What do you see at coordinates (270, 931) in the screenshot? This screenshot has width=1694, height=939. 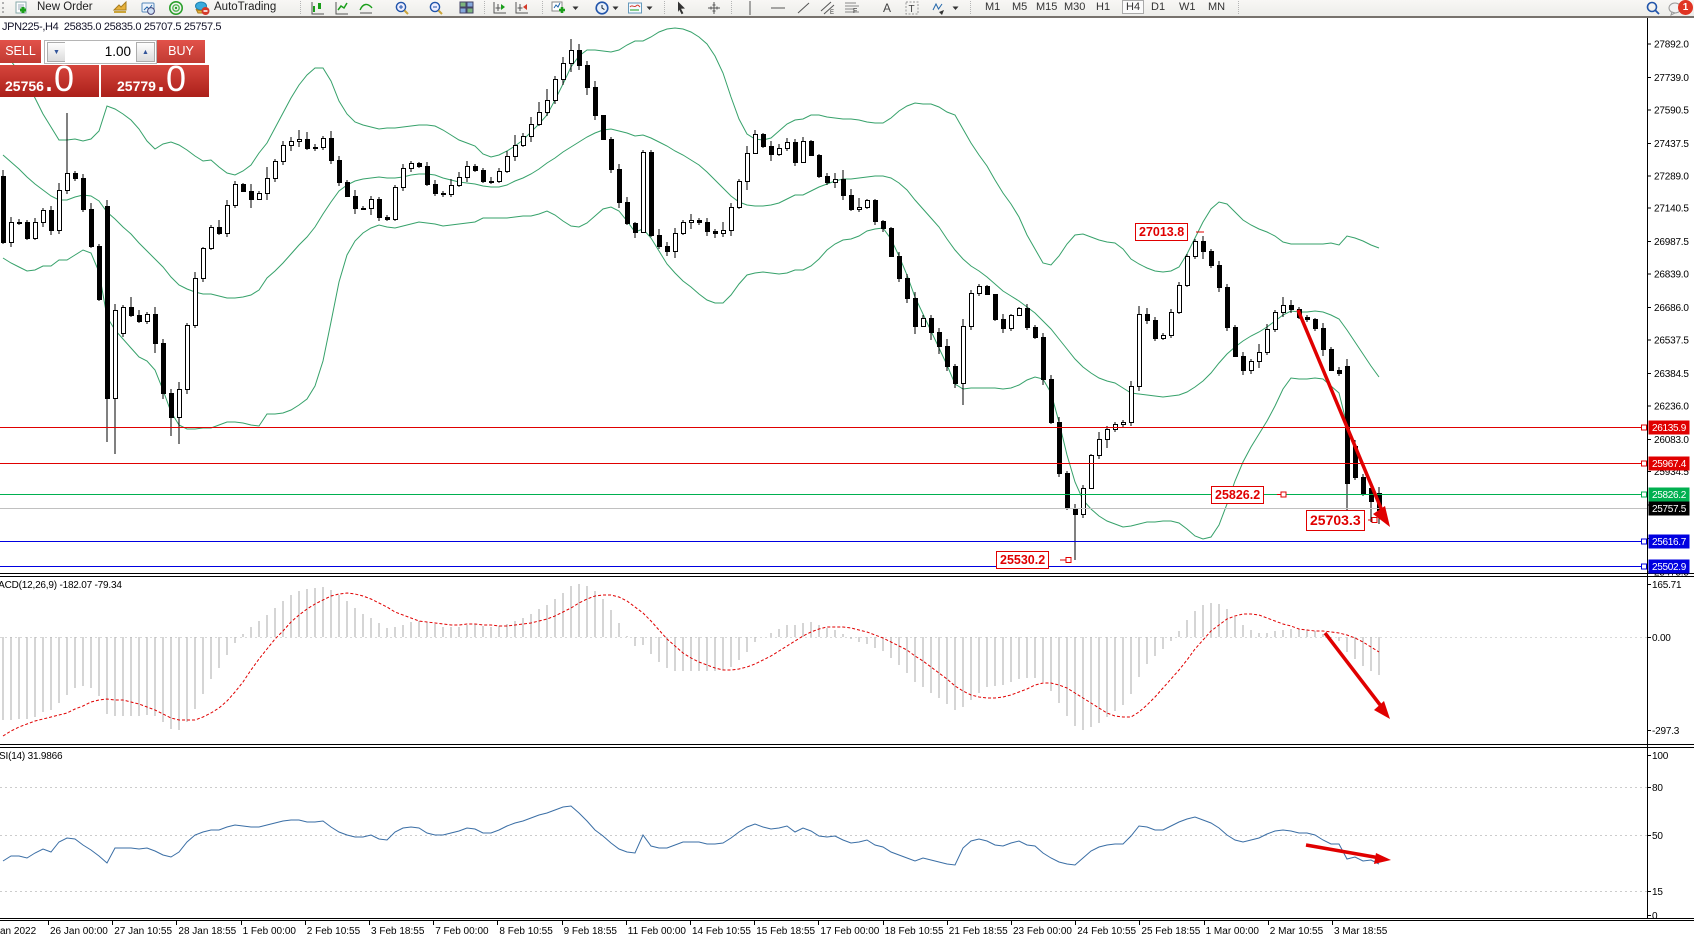 I see `svg-text: 1 Feb 00:00` at bounding box center [270, 931].